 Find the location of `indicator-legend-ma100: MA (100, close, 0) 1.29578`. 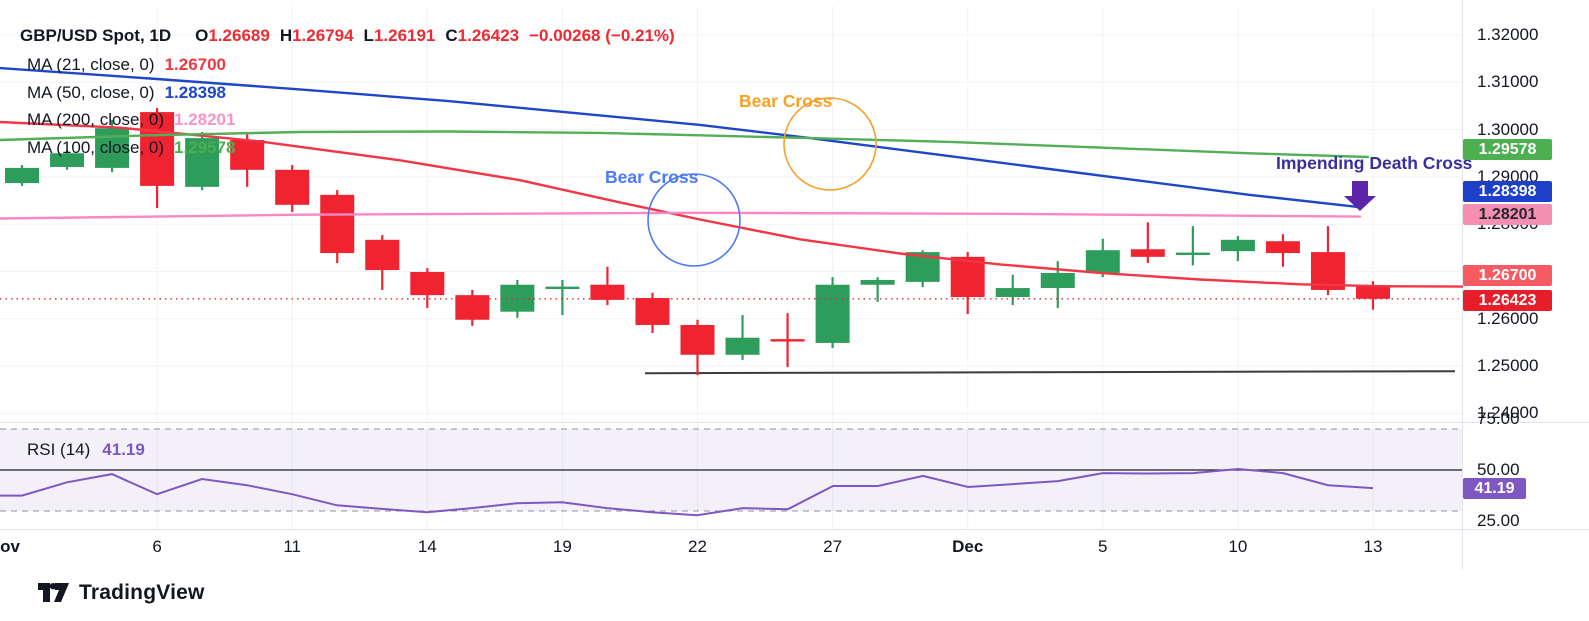

indicator-legend-ma100: MA (100, close, 0) 1.29578 is located at coordinates (131, 148).